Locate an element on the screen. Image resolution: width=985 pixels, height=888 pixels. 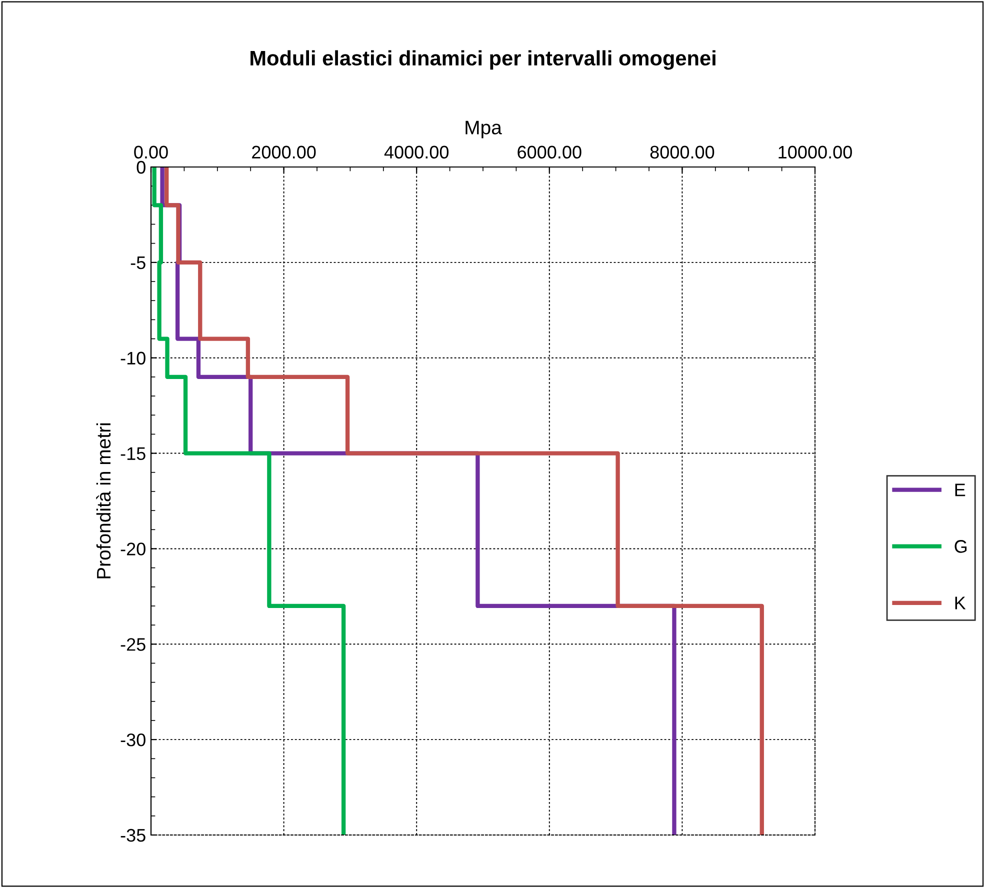
x-tick-label: 4000.00 is located at coordinates (416, 152).